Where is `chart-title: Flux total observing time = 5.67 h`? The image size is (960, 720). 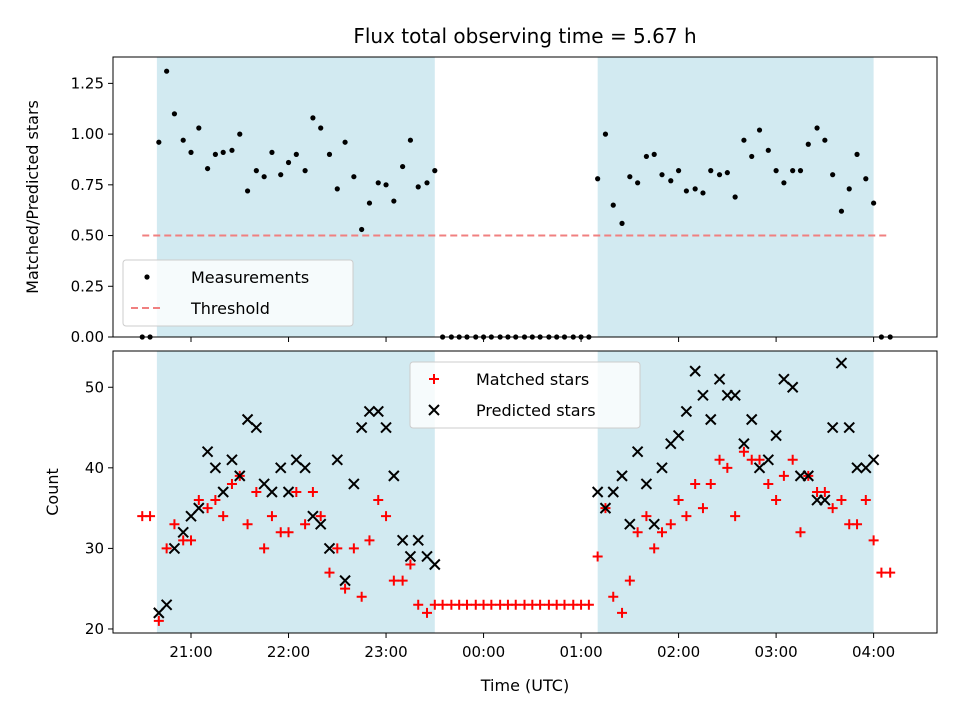 chart-title: Flux total observing time = 5.67 h is located at coordinates (524, 36).